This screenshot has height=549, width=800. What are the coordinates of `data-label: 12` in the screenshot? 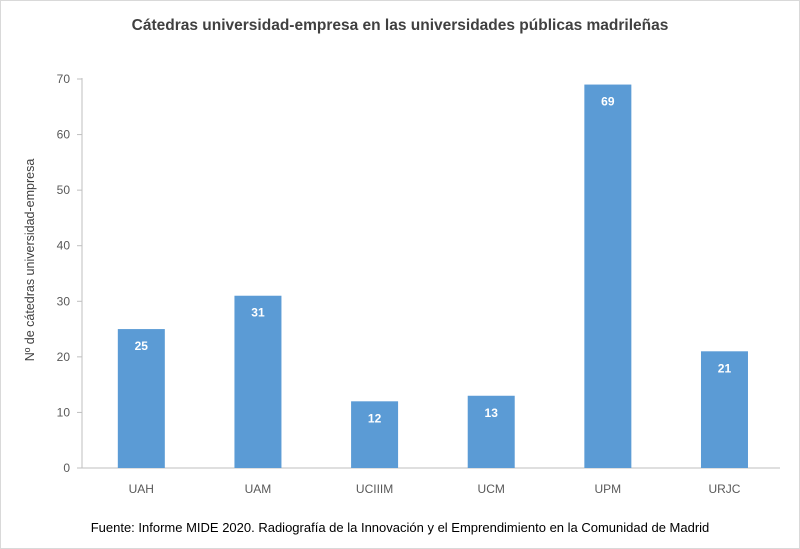 It's located at (375, 418).